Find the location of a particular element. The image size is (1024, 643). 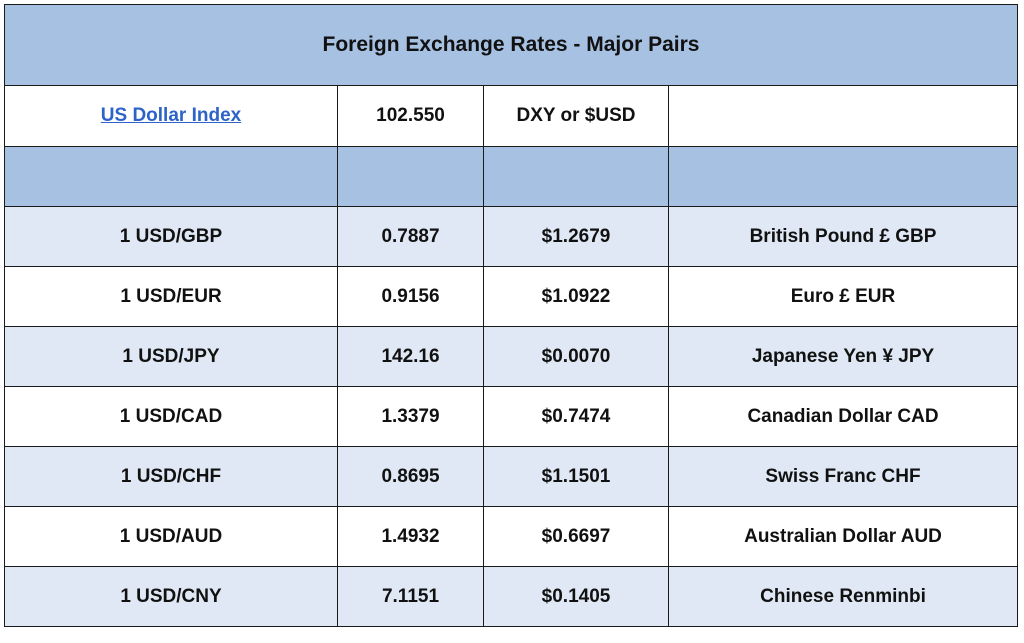

spacer-row is located at coordinates (511, 176).